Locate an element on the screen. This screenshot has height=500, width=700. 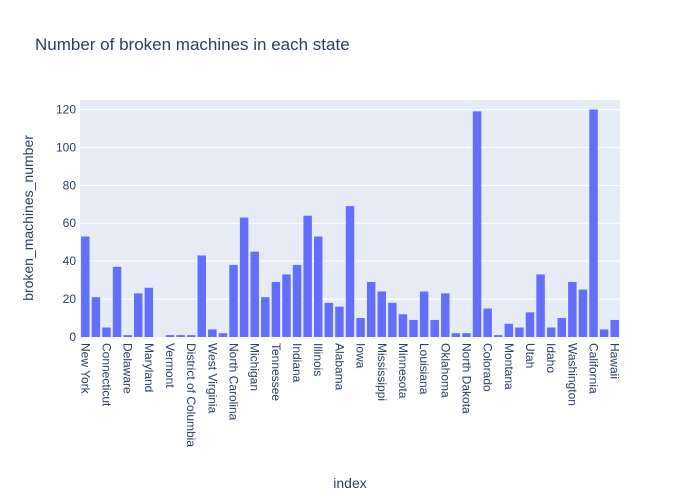
x-tick-label: Iowa is located at coordinates (361, 356).